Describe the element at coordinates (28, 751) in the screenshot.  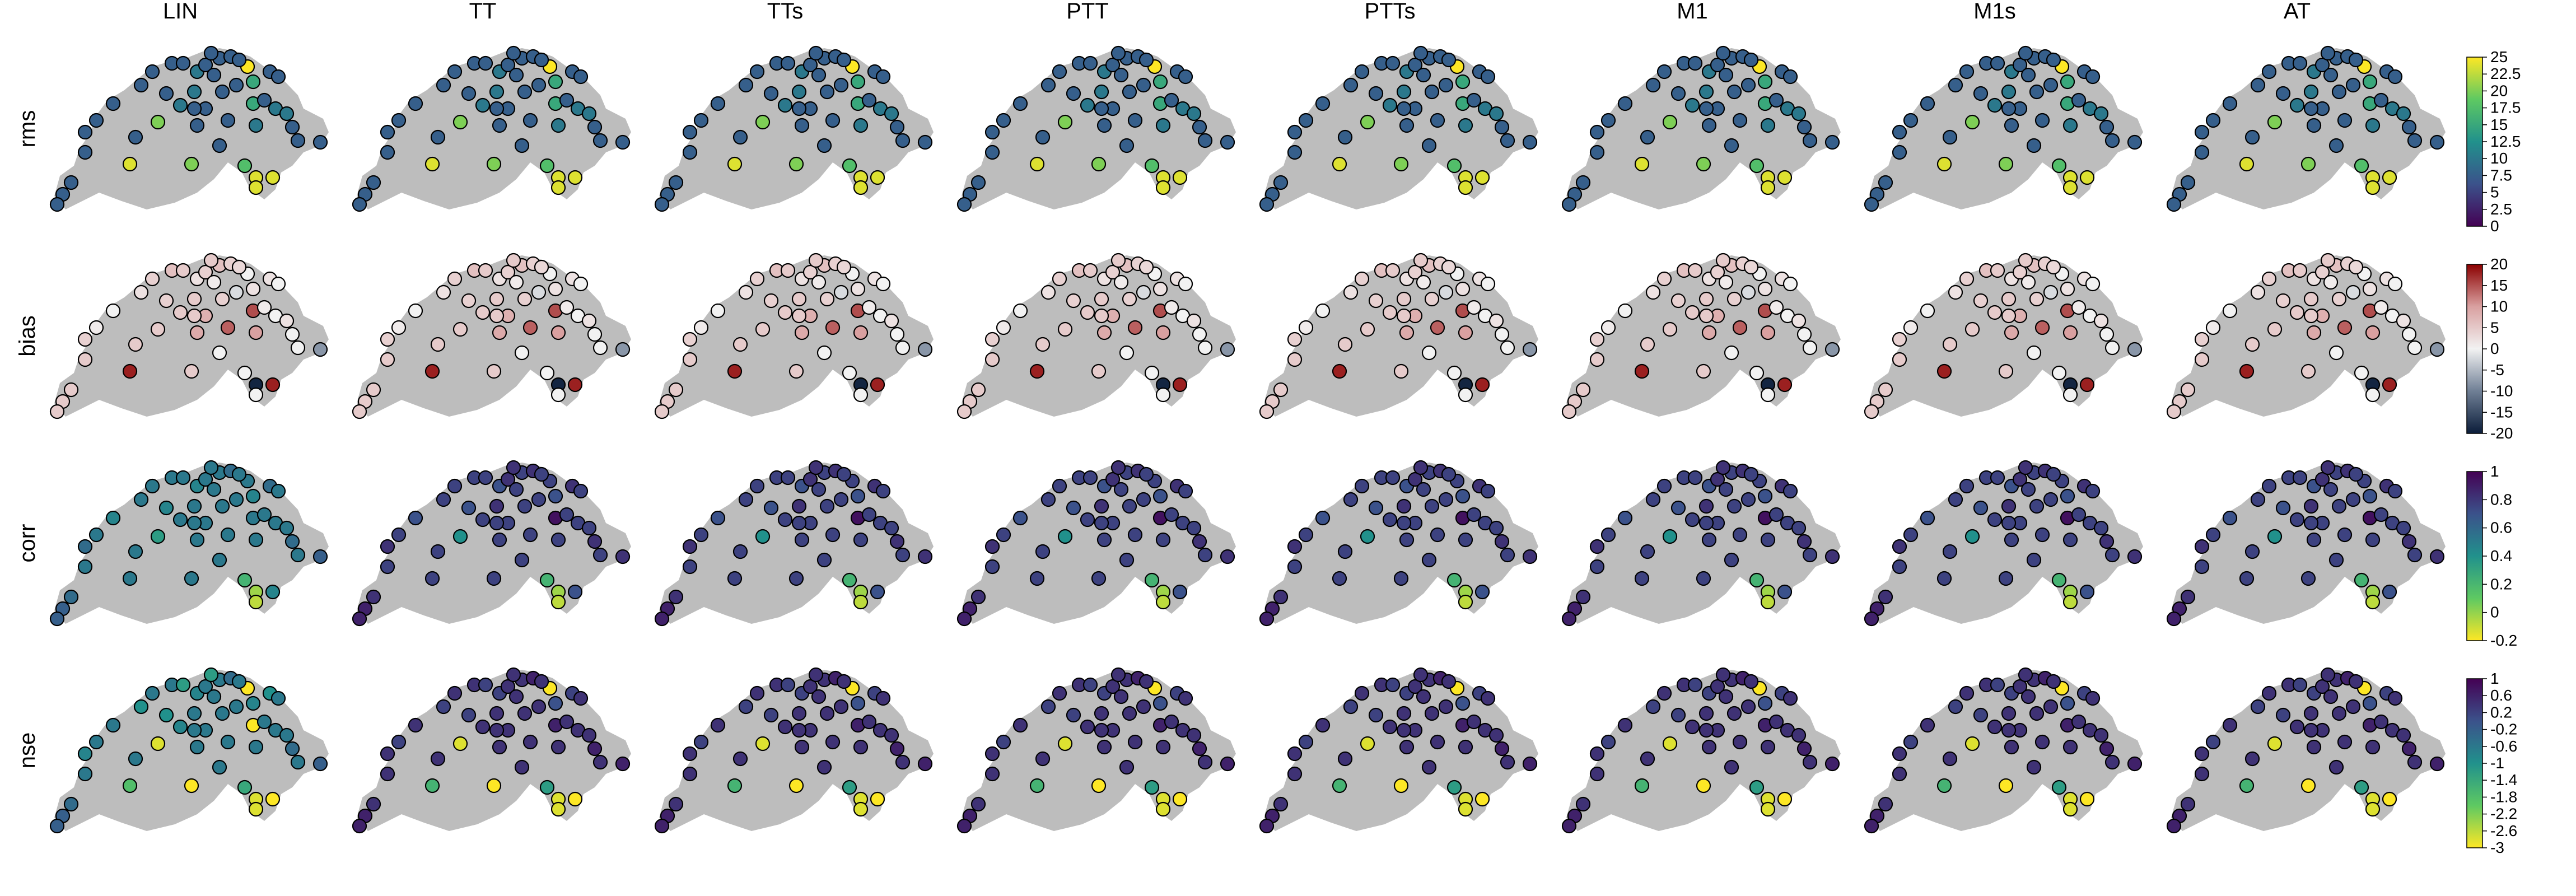
I see `row-label-nse: nse` at that location.